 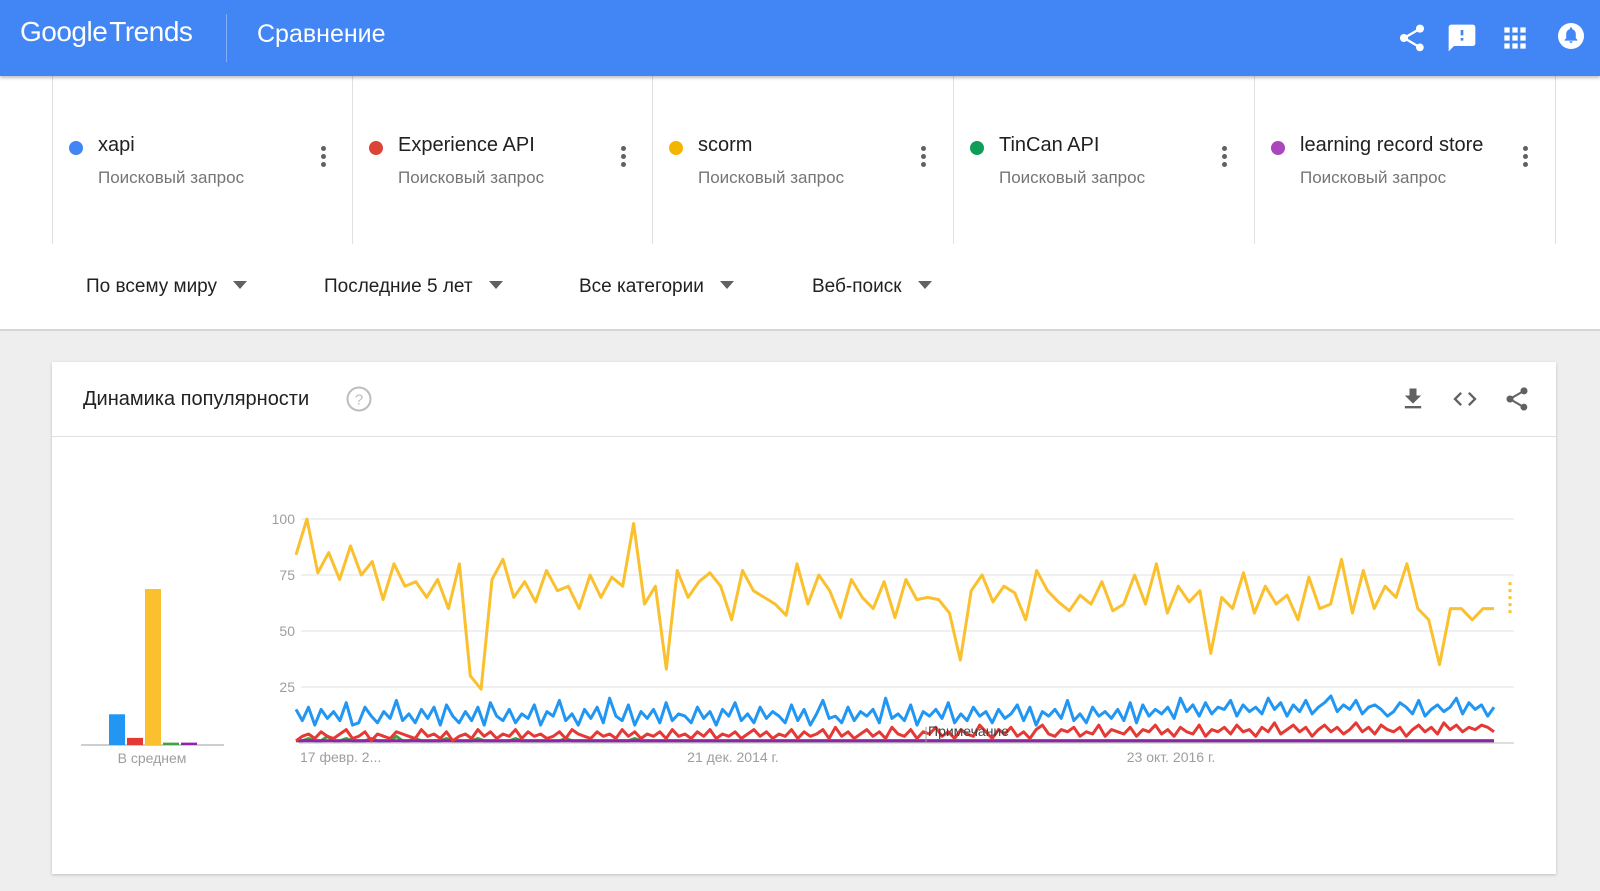 I want to click on series-line-xapi, so click(x=895, y=710).